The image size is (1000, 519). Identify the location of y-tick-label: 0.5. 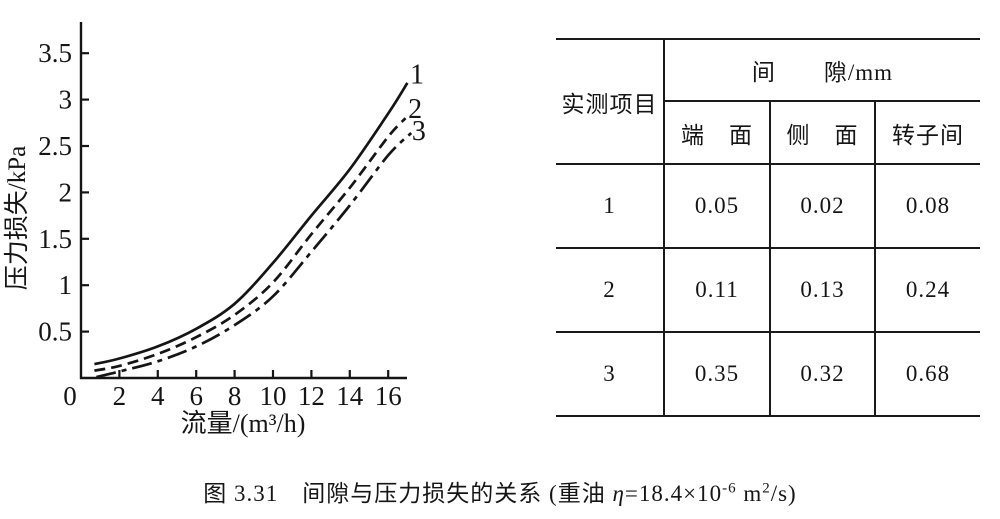
(55, 332).